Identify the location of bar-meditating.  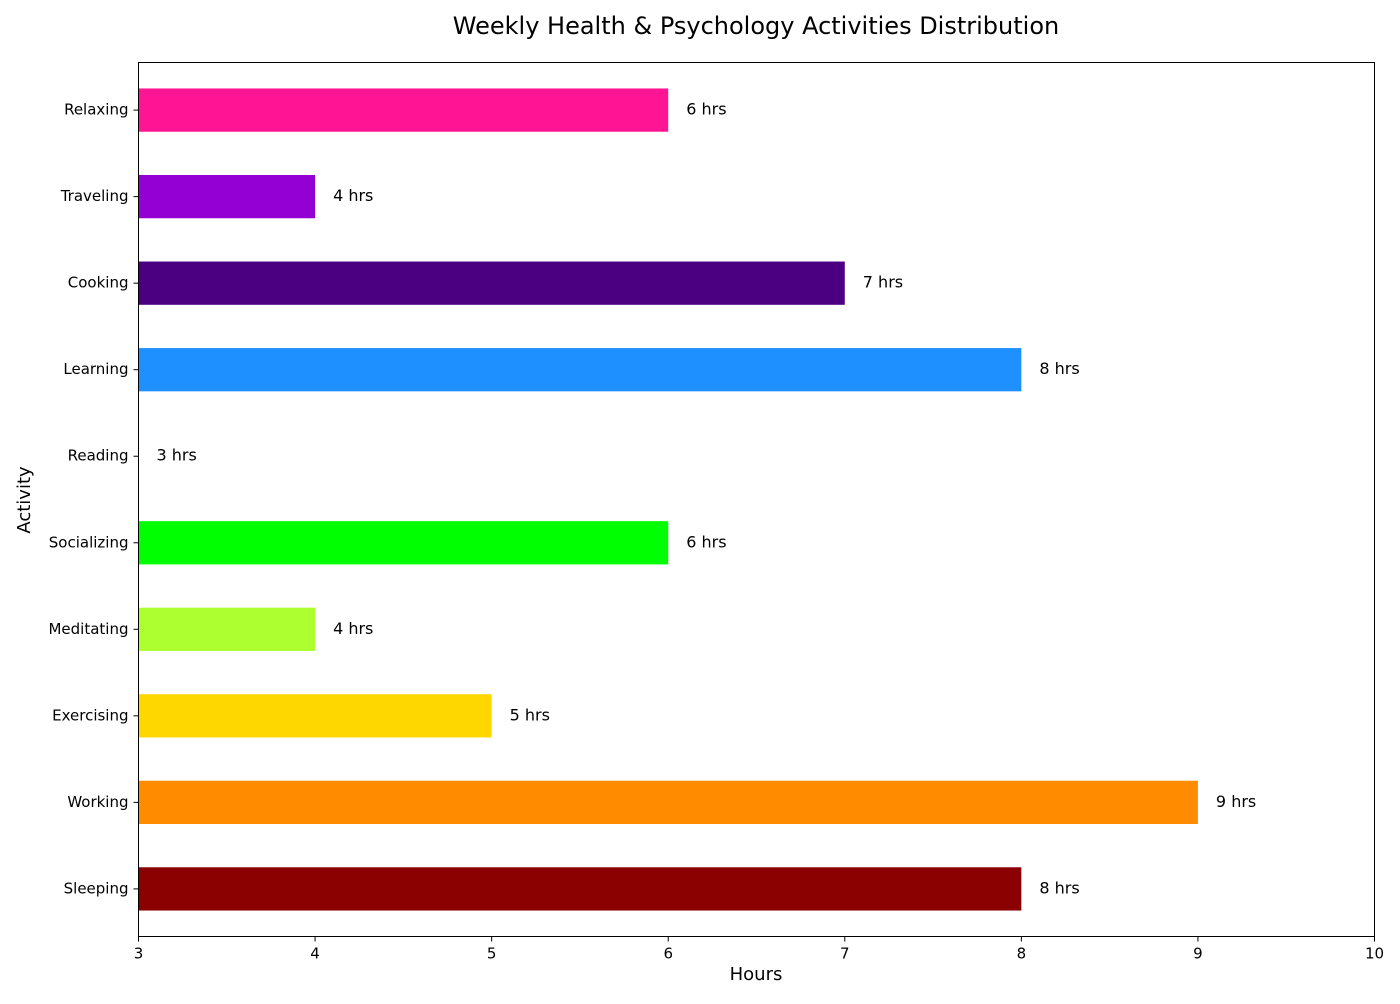
(227, 629).